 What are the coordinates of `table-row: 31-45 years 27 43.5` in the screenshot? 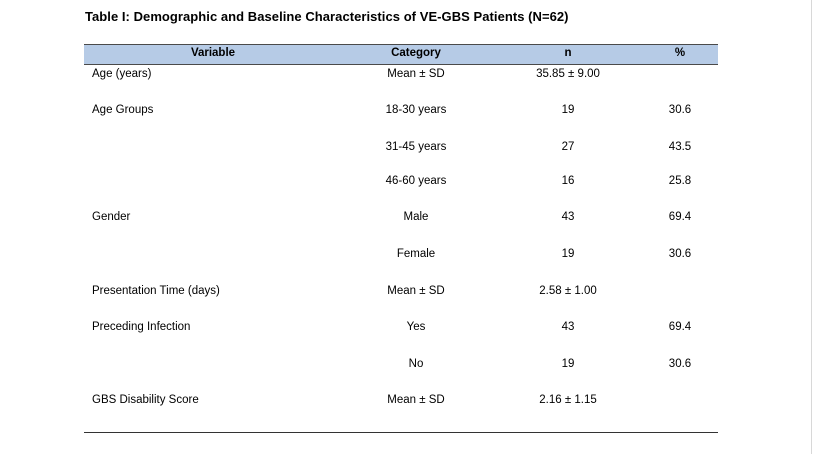 It's located at (401, 149).